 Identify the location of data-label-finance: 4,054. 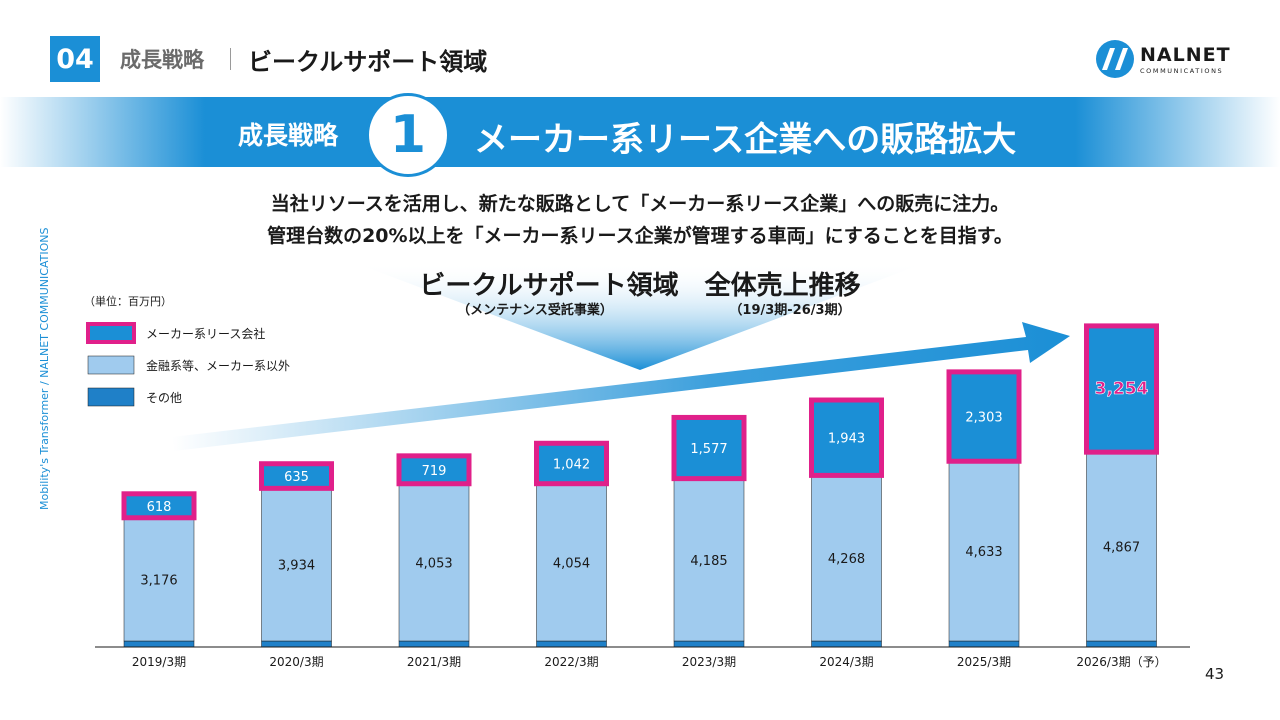
(571, 563).